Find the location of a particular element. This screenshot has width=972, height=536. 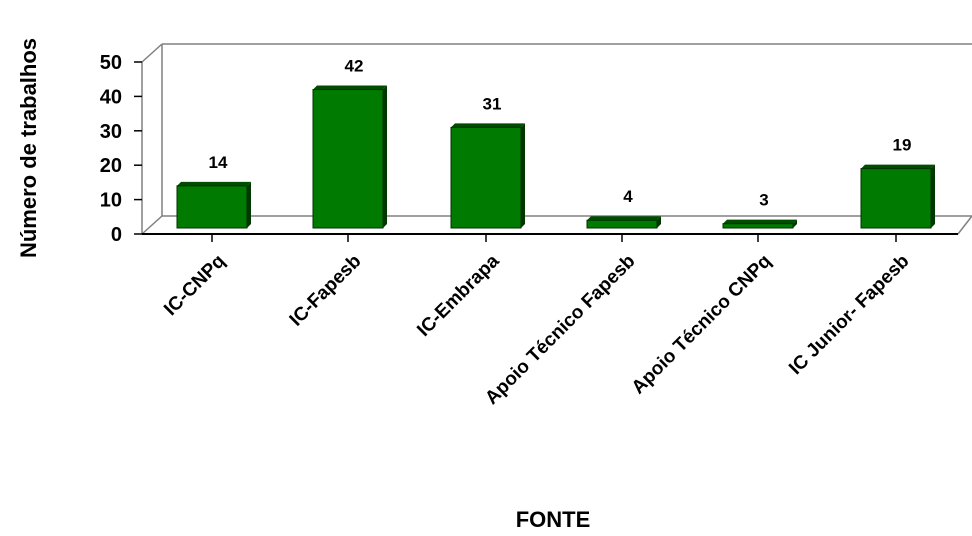

data-label: 14 is located at coordinates (218, 162).